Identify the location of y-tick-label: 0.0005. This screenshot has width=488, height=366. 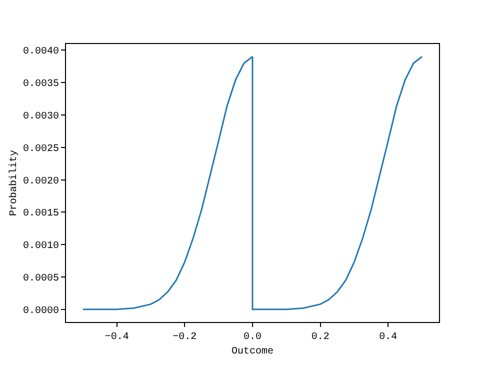
(40, 278).